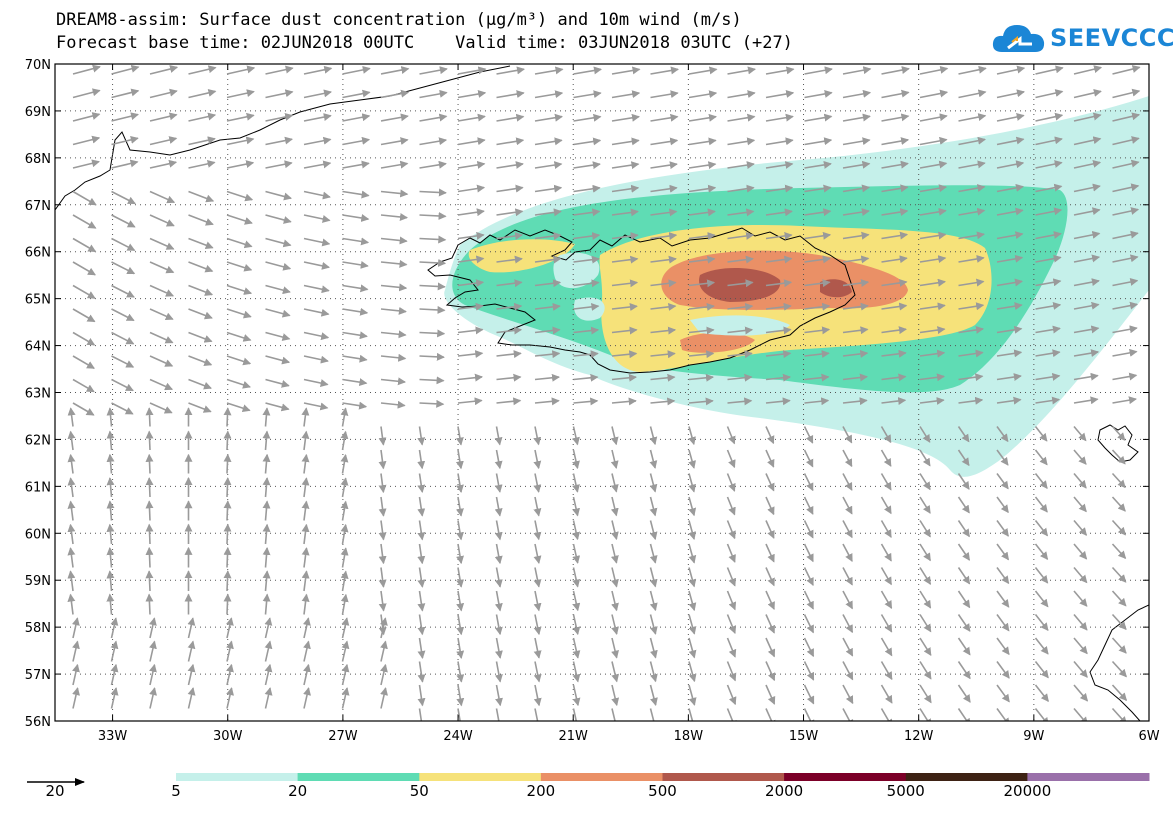  What do you see at coordinates (113, 736) in the screenshot?
I see `lon-tick-label: 33W` at bounding box center [113, 736].